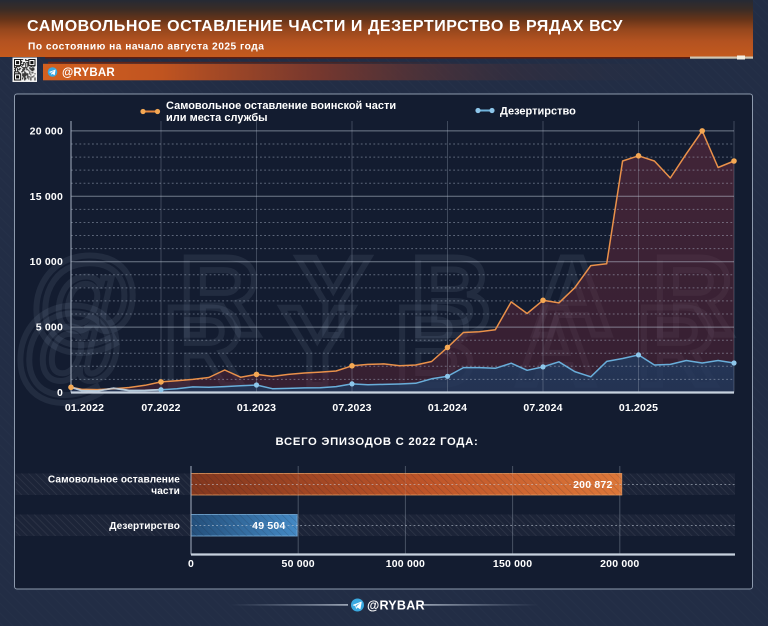 The height and width of the screenshot is (626, 768). Describe the element at coordinates (268, 526) in the screenshot. I see `svg-text: 49 504` at that location.